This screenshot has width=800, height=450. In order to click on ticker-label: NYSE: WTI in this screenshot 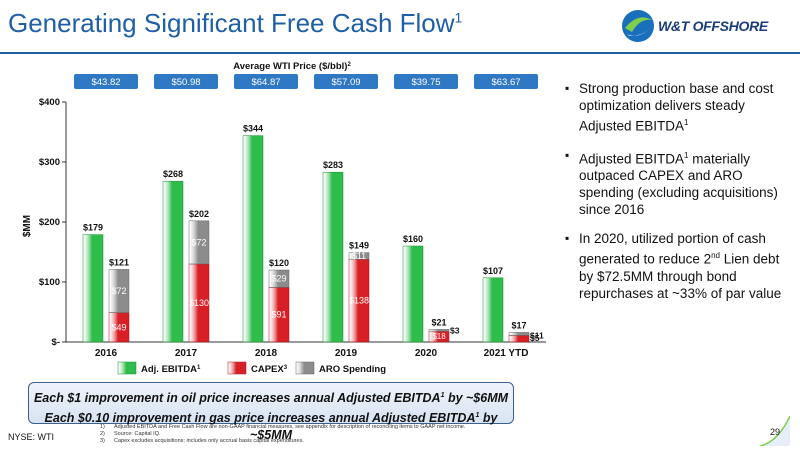, I will do `click(31, 437)`.